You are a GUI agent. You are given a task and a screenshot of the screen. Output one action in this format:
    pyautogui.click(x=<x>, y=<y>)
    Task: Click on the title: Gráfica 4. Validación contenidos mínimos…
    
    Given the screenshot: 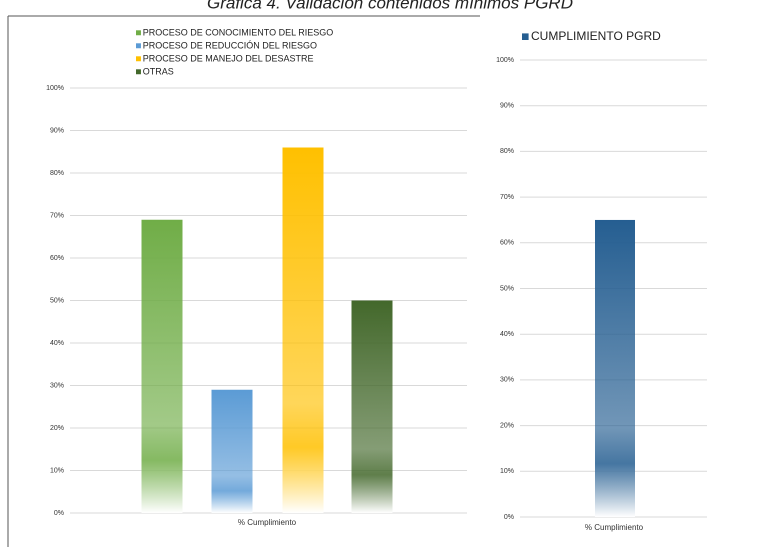 What is the action you would take?
    pyautogui.click(x=390, y=6)
    